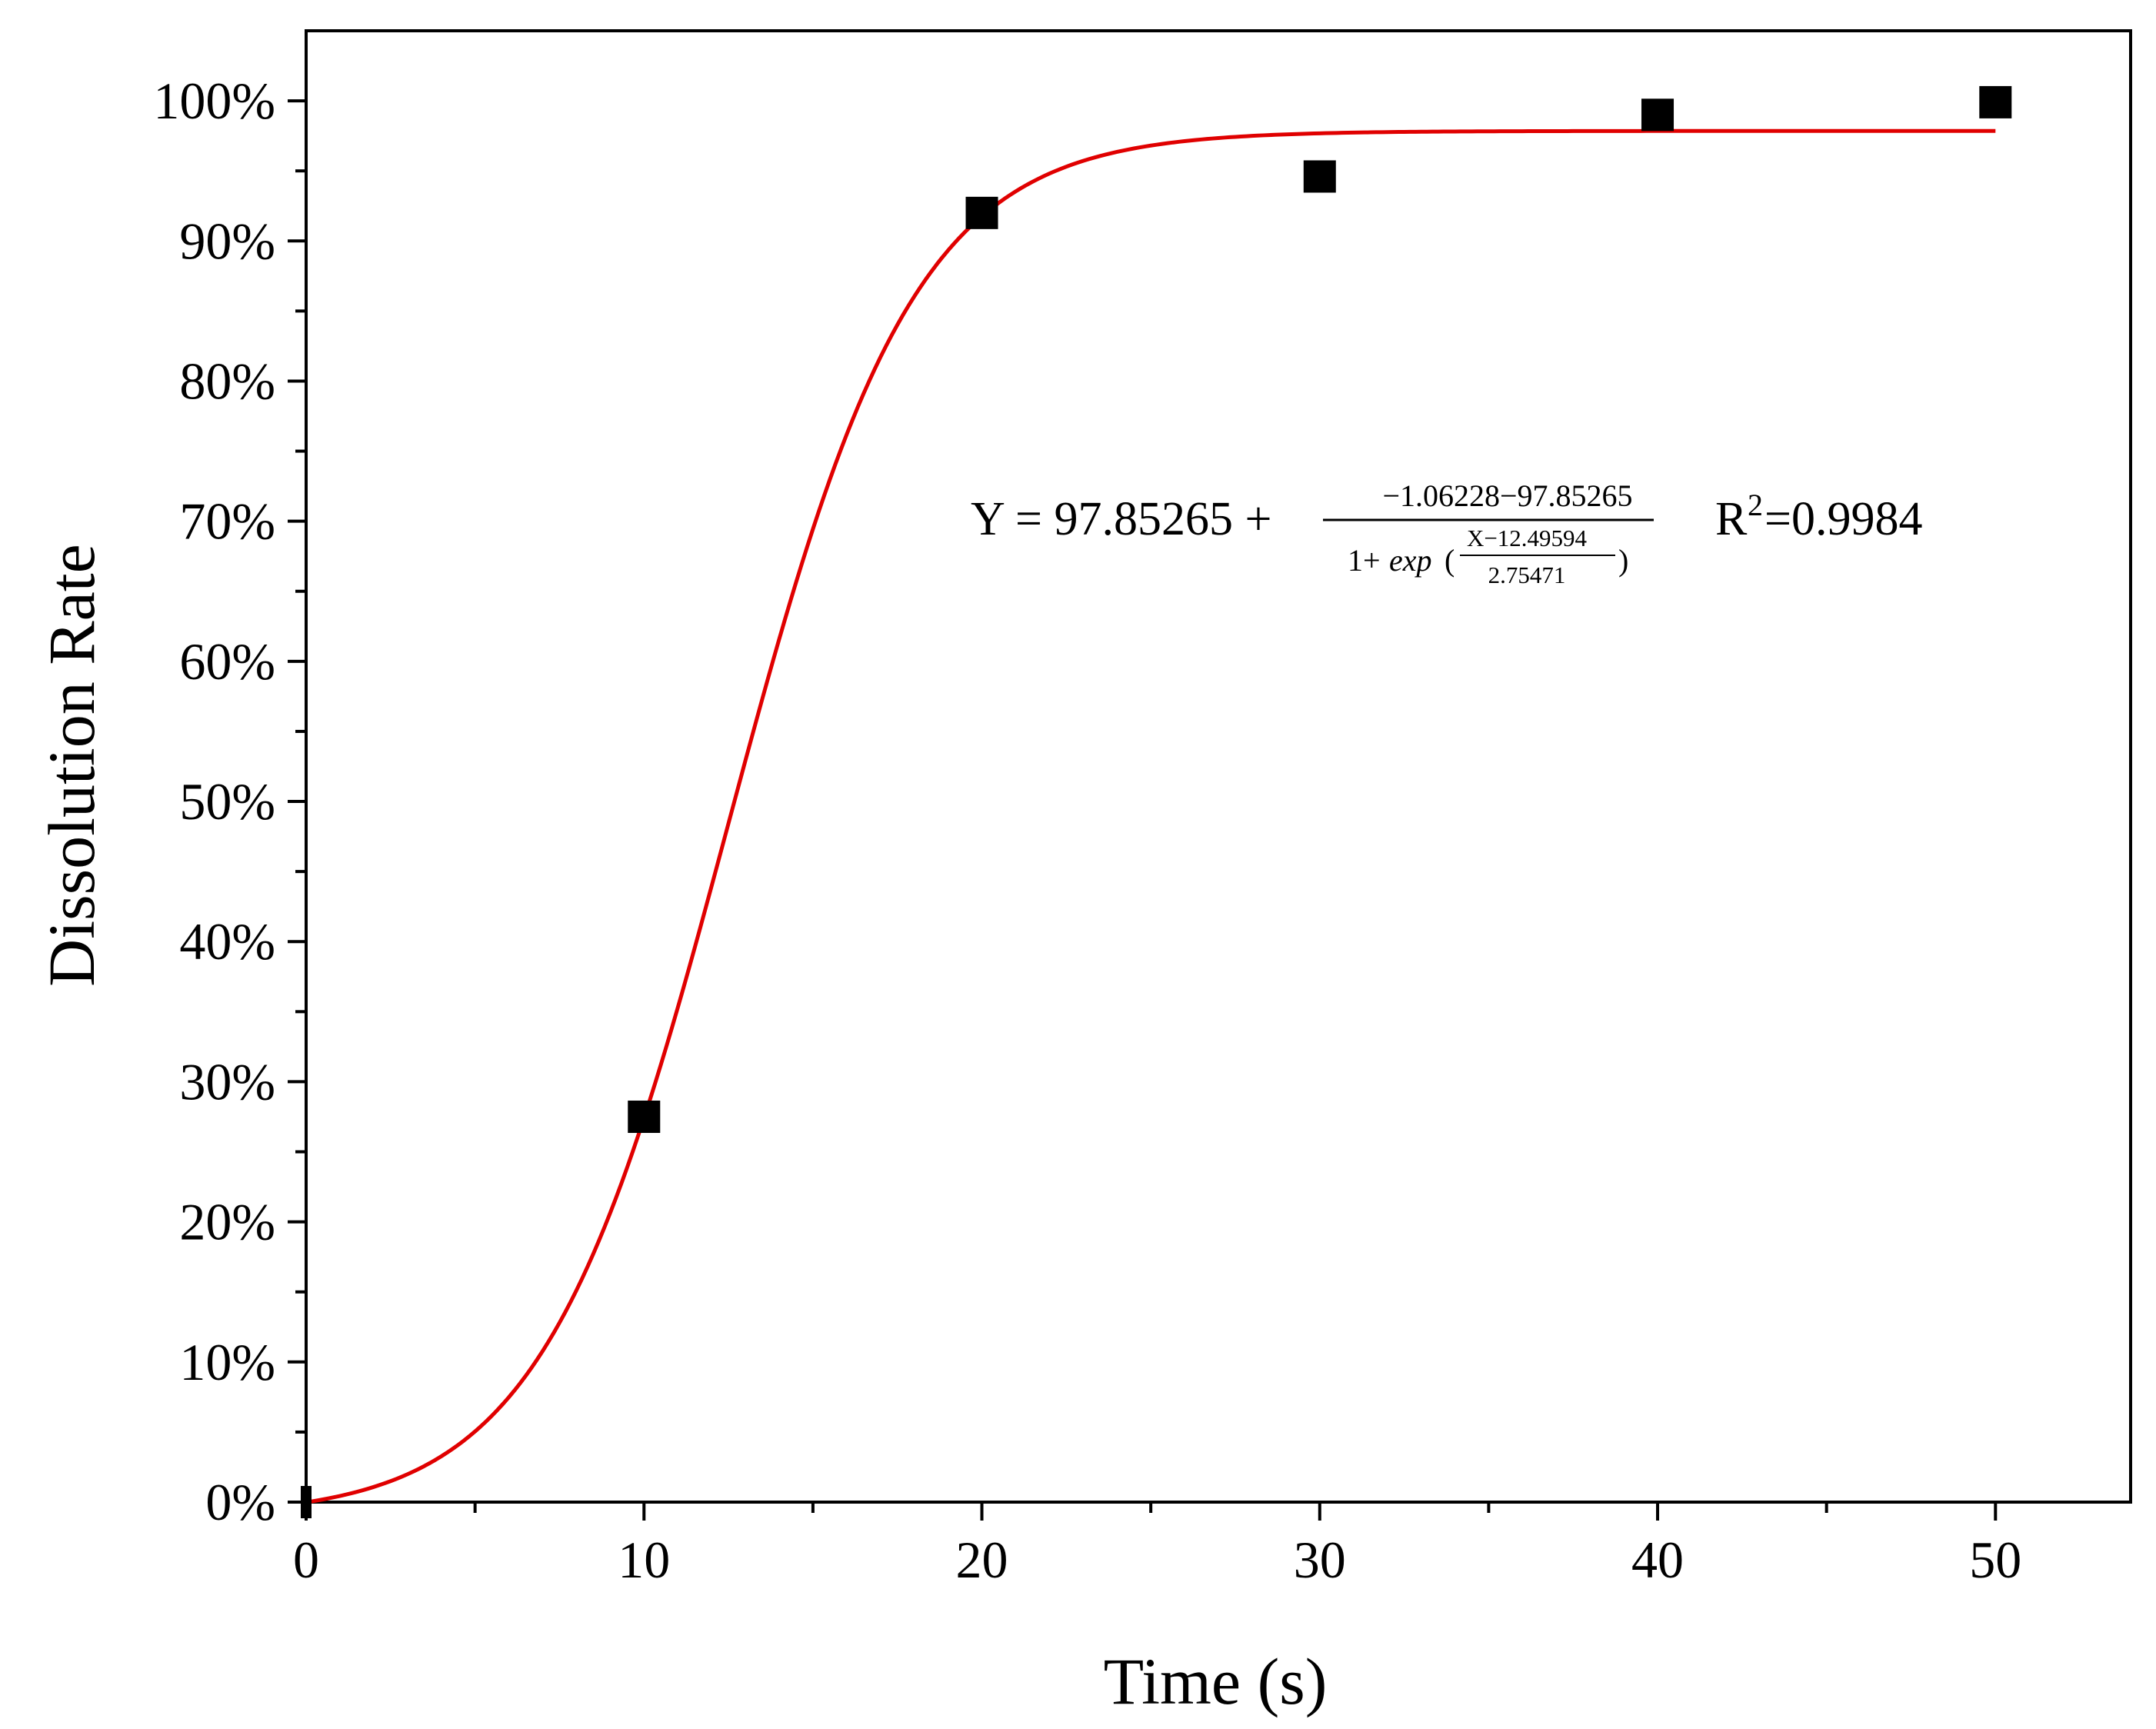 Image resolution: width=2156 pixels, height=1729 pixels. I want to click on y-tick-label: 40%, so click(227, 941).